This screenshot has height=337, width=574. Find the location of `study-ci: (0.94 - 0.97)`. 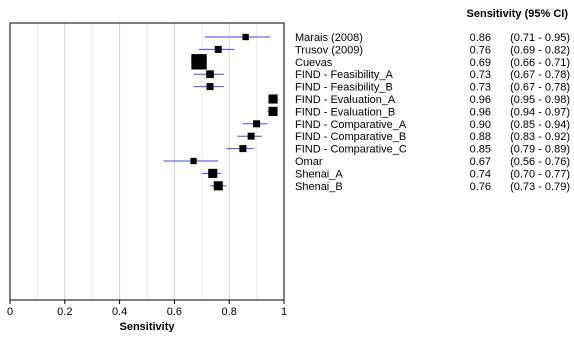

study-ci: (0.94 - 0.97) is located at coordinates (540, 112).